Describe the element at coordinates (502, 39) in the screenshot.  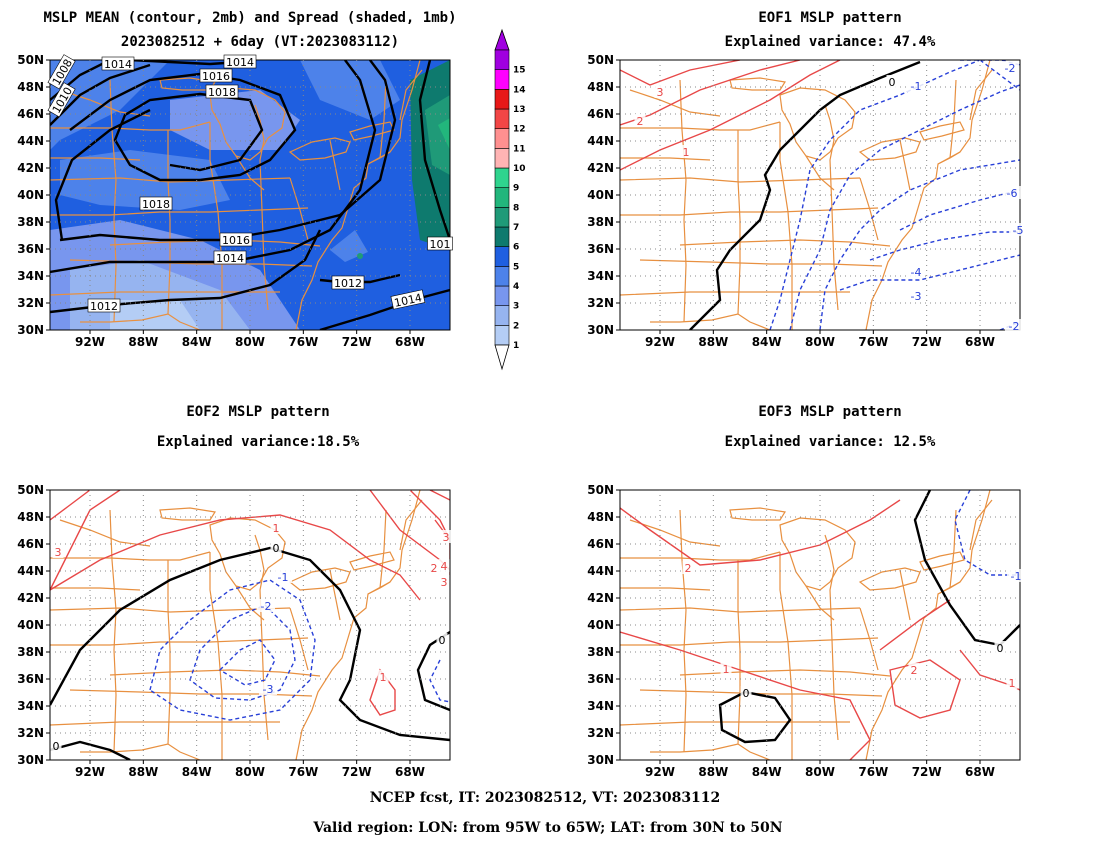
I see `colorbar-top-arrow` at that location.